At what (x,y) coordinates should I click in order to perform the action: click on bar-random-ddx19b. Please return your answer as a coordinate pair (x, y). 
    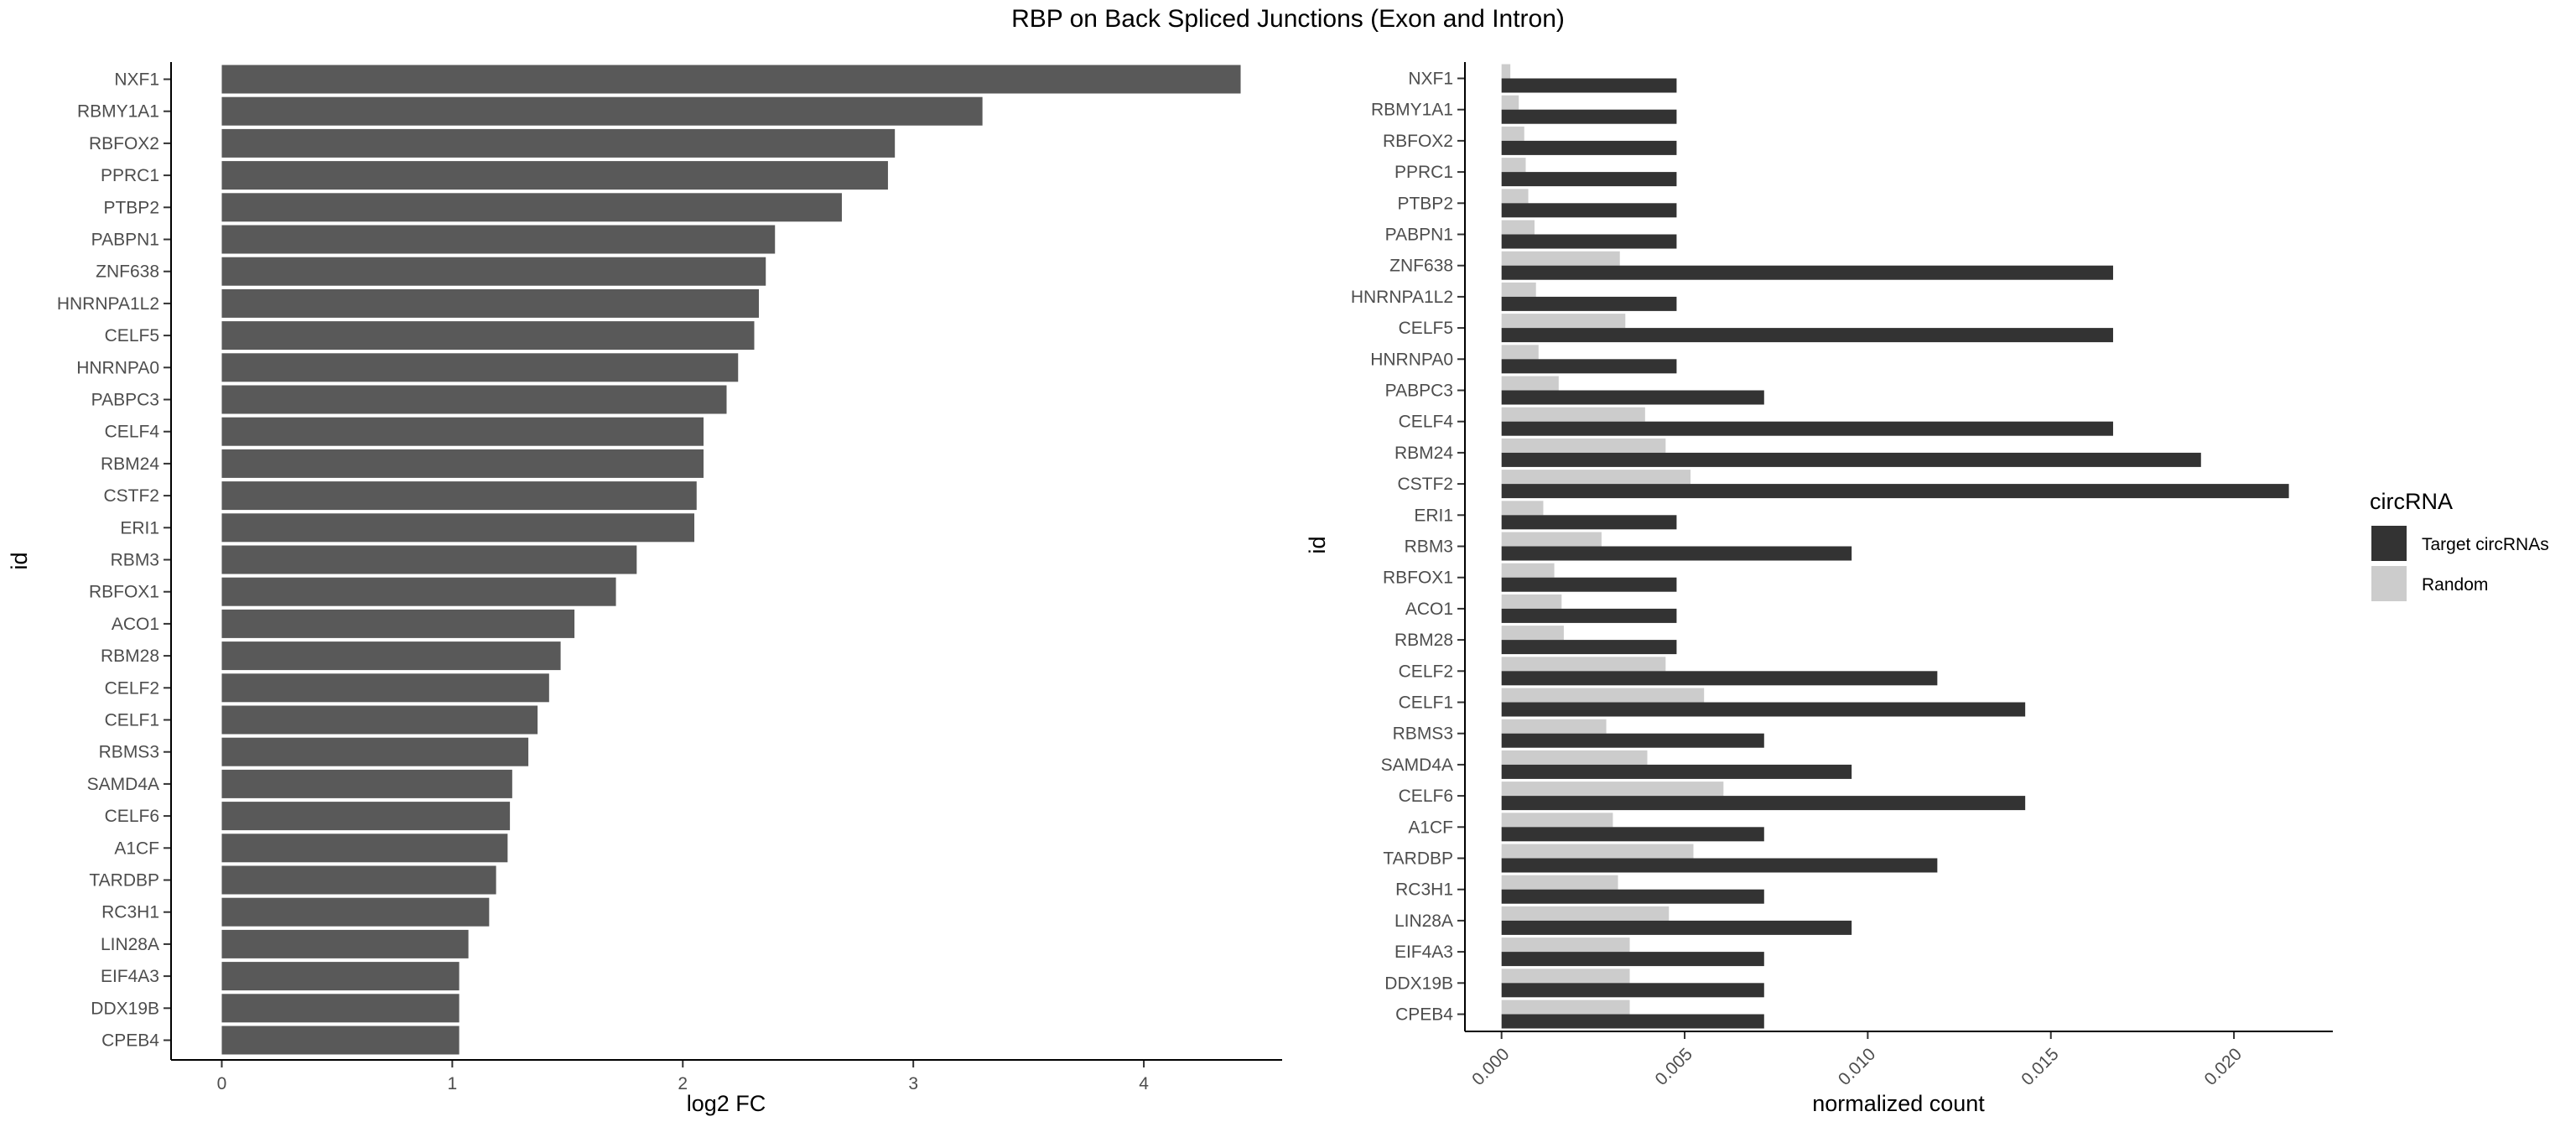
    Looking at the image, I should click on (1565, 976).